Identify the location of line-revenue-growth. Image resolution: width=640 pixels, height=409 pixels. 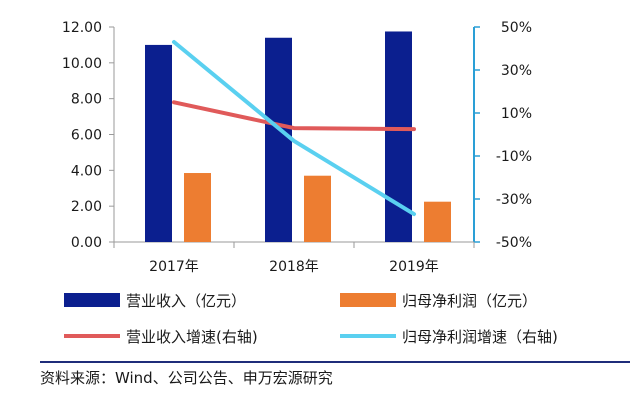
(294, 116).